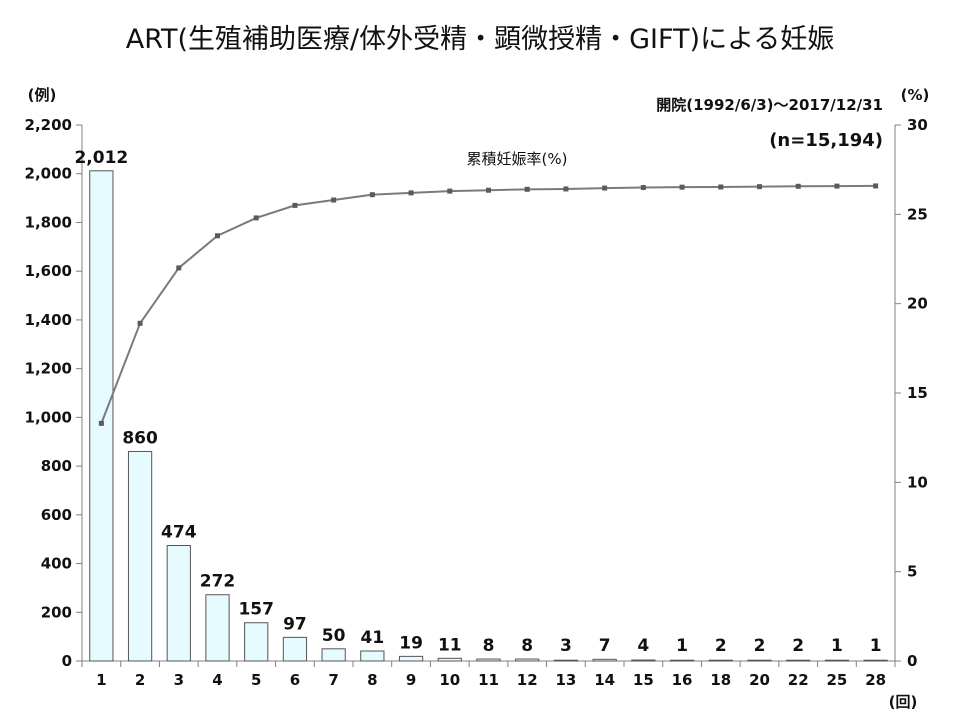  What do you see at coordinates (643, 646) in the screenshot?
I see `bar-data-label: 4` at bounding box center [643, 646].